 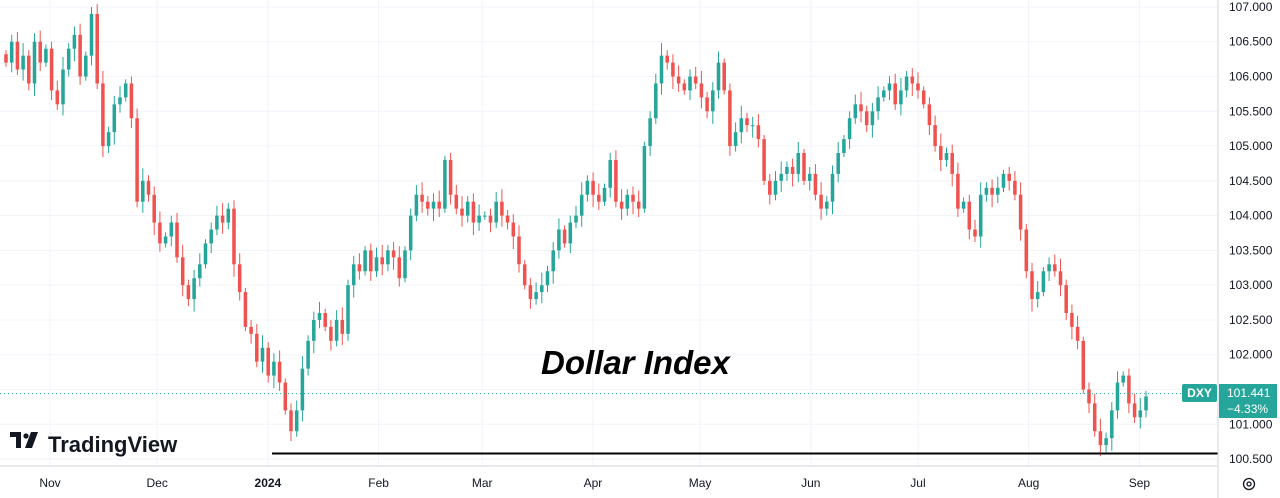 What do you see at coordinates (1199, 393) in the screenshot?
I see `symbol-badge` at bounding box center [1199, 393].